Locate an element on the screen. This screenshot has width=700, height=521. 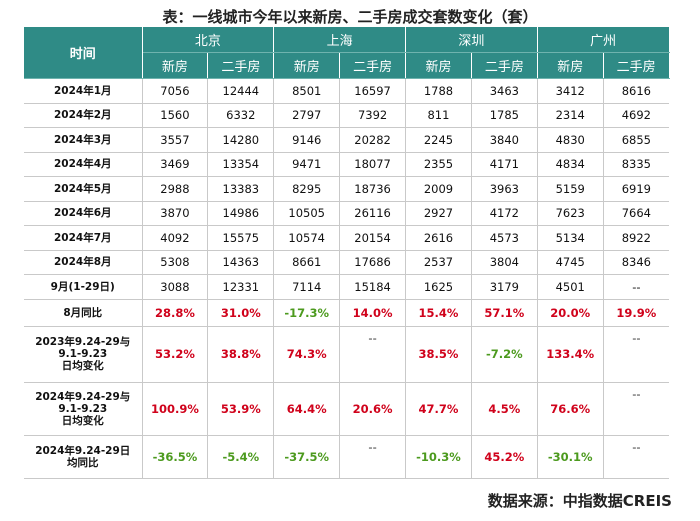
row-label-line: 2024年9.24-29与 is located at coordinates (83, 396).